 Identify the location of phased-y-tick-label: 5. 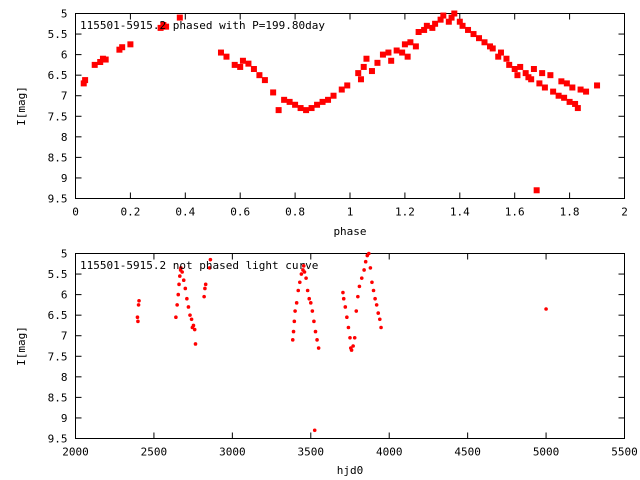
(64, 14).